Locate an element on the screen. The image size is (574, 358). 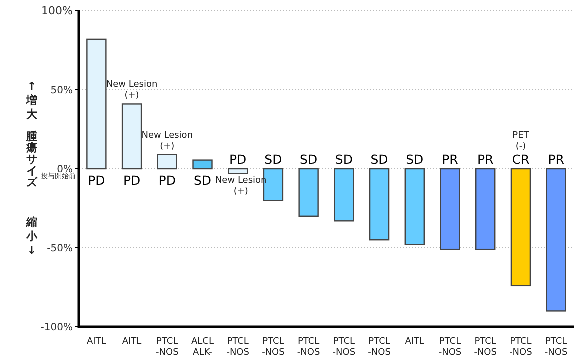
data-label: CR is located at coordinates (521, 159).